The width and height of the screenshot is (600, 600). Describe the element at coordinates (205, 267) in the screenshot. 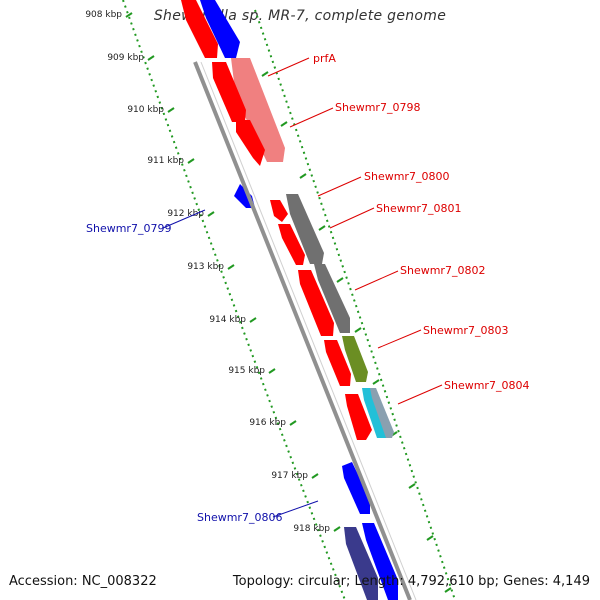

I see `kbp-tick-label-5: 913 kbp` at that location.